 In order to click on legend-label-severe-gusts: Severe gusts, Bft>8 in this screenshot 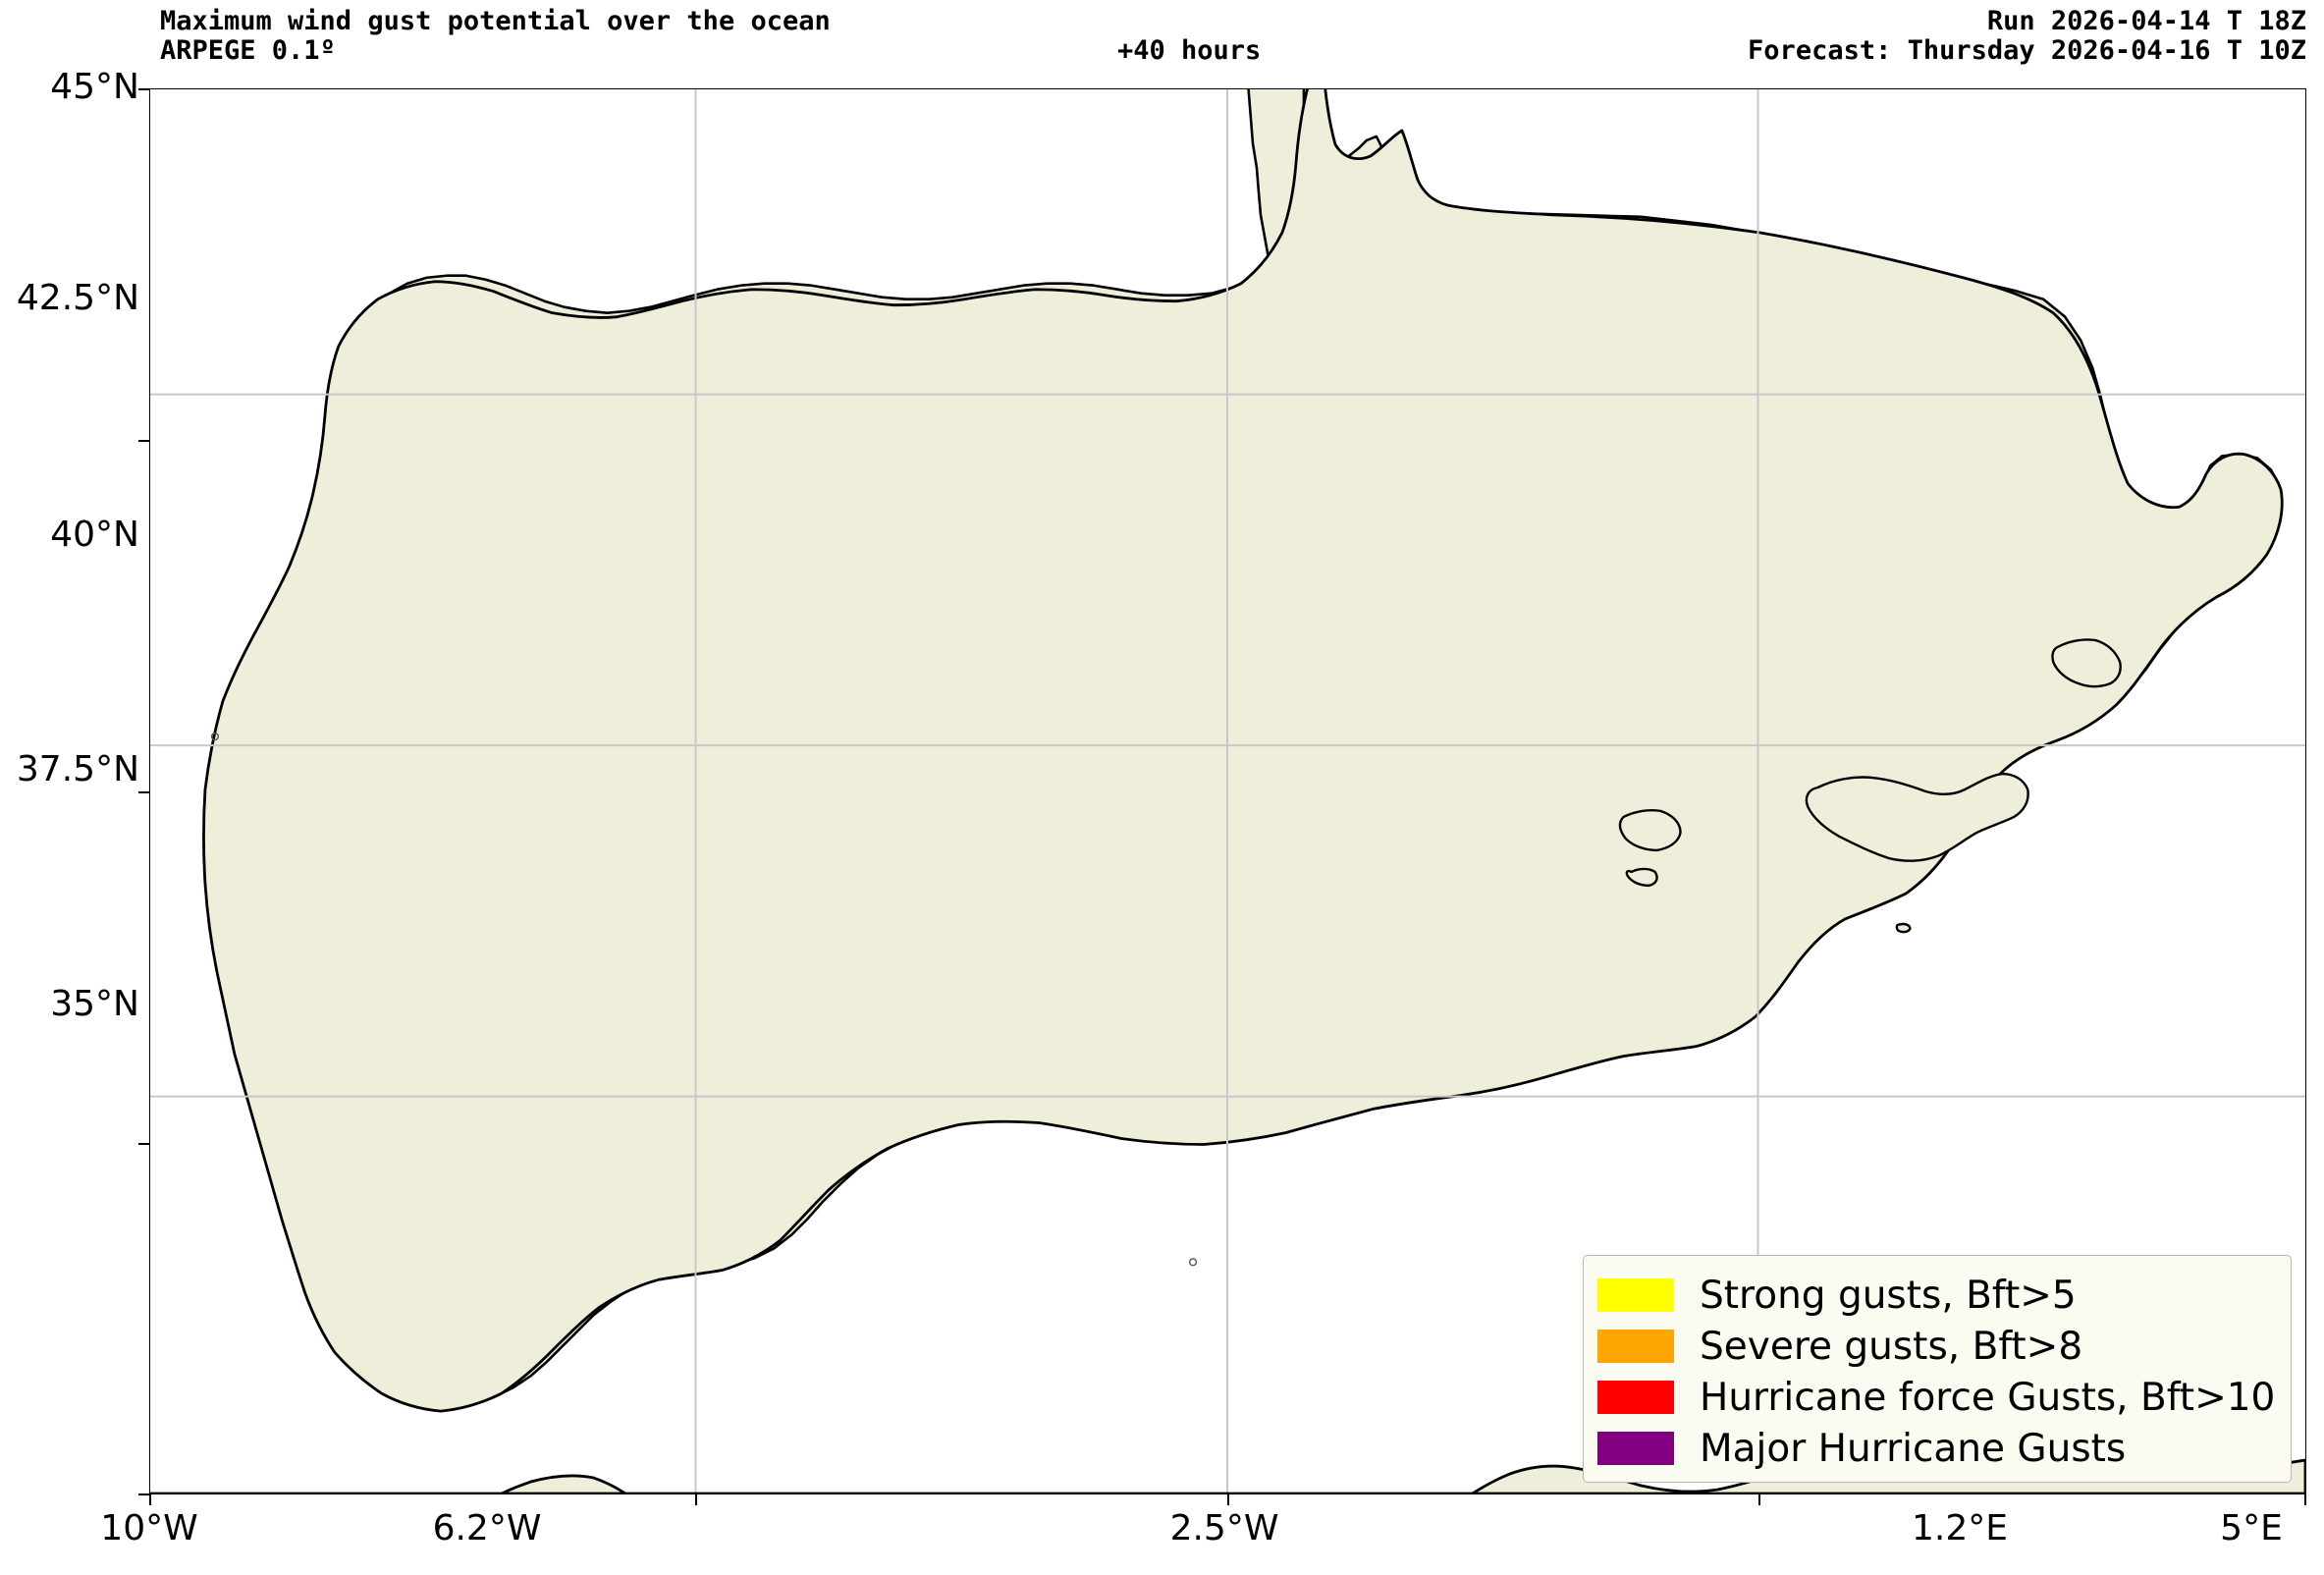, I will do `click(1891, 1346)`.